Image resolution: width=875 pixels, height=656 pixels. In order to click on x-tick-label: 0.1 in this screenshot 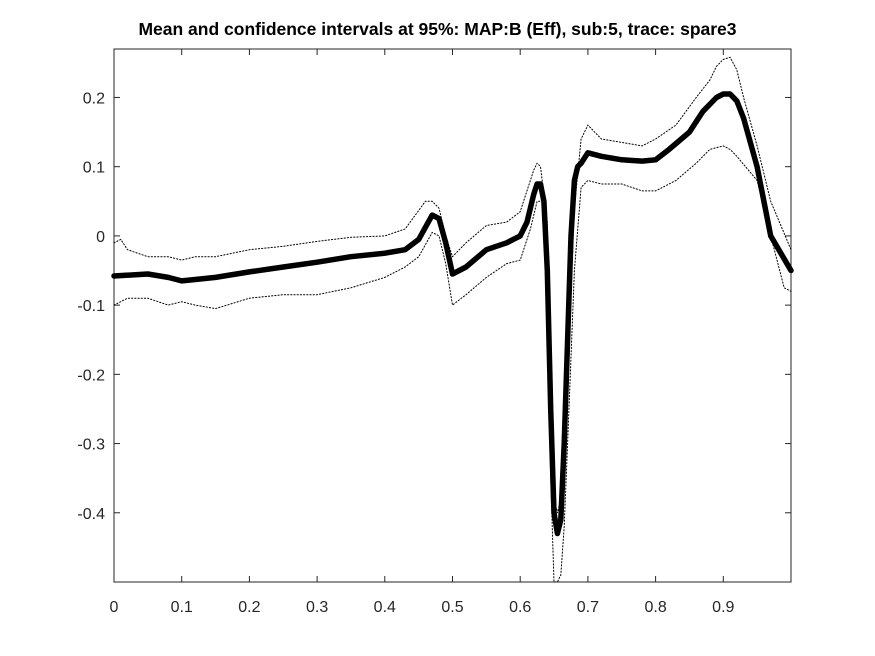, I will do `click(182, 607)`.